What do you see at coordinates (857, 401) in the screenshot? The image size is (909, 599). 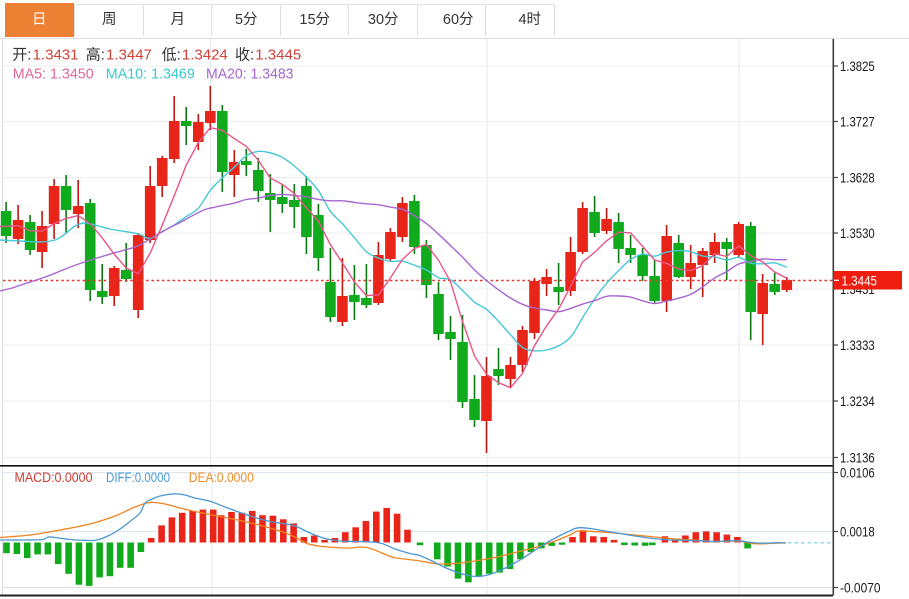 I see `svg-text: 1.3234` at bounding box center [857, 401].